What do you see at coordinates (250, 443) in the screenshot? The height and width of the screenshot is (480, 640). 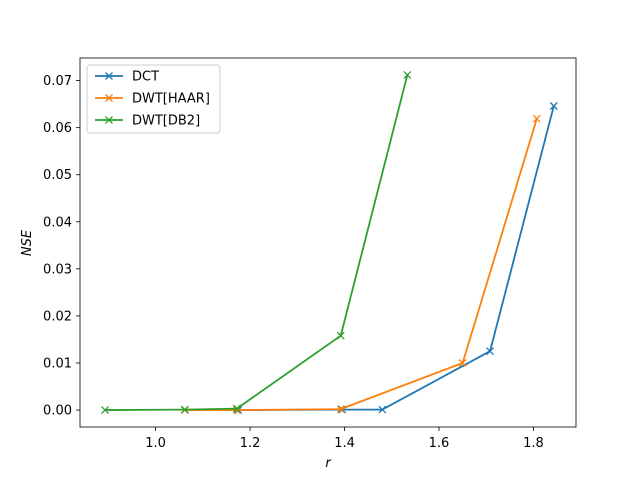 I see `x-tick-label: 1.2` at bounding box center [250, 443].